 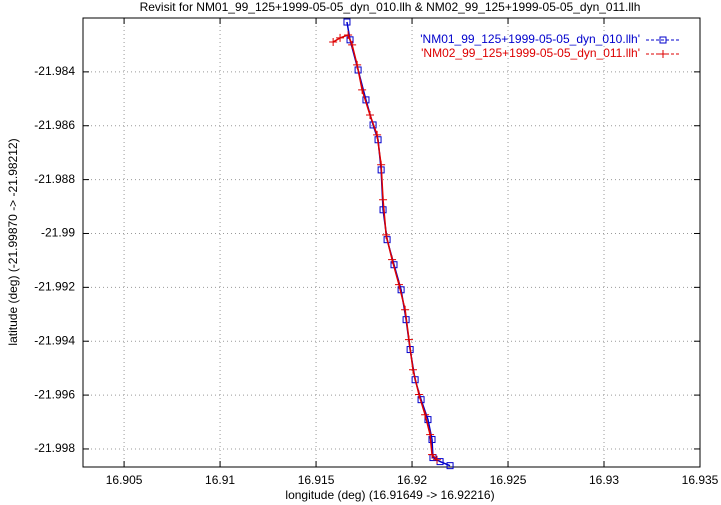 What do you see at coordinates (604, 480) in the screenshot?
I see `x-tick-label: 16.93` at bounding box center [604, 480].